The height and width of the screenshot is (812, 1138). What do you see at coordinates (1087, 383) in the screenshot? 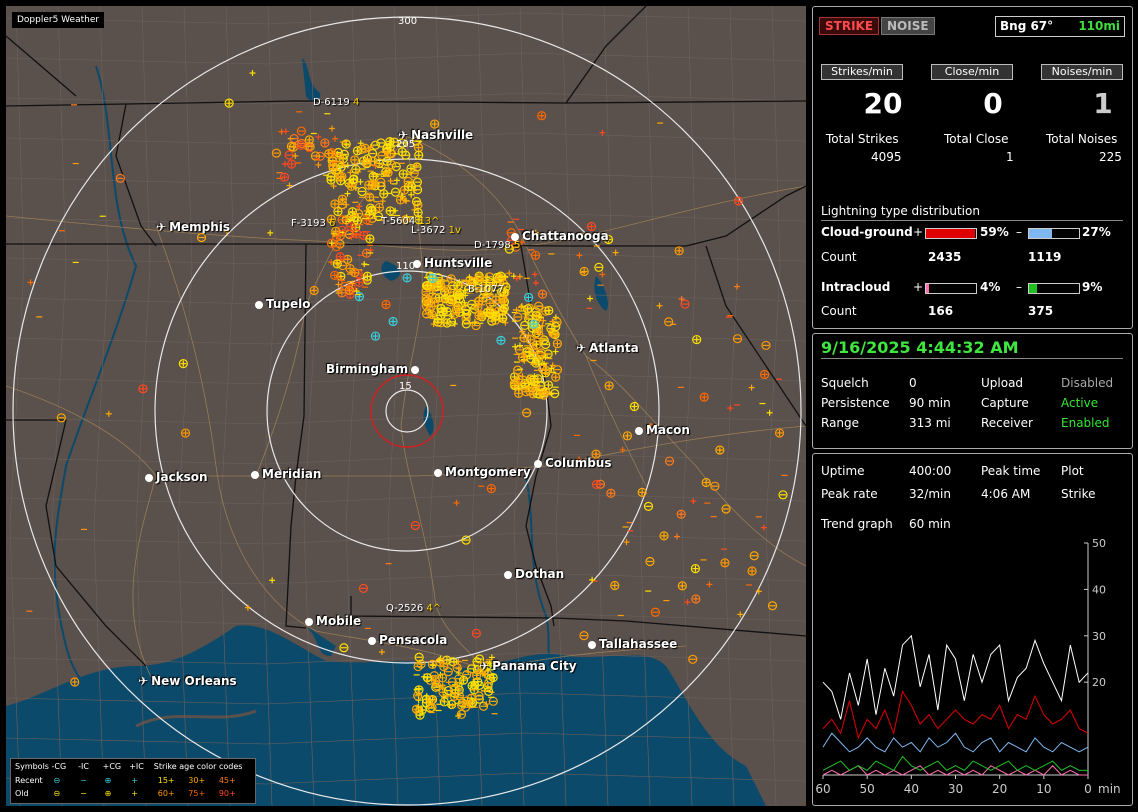
I see `upload-status: Disabled` at bounding box center [1087, 383].